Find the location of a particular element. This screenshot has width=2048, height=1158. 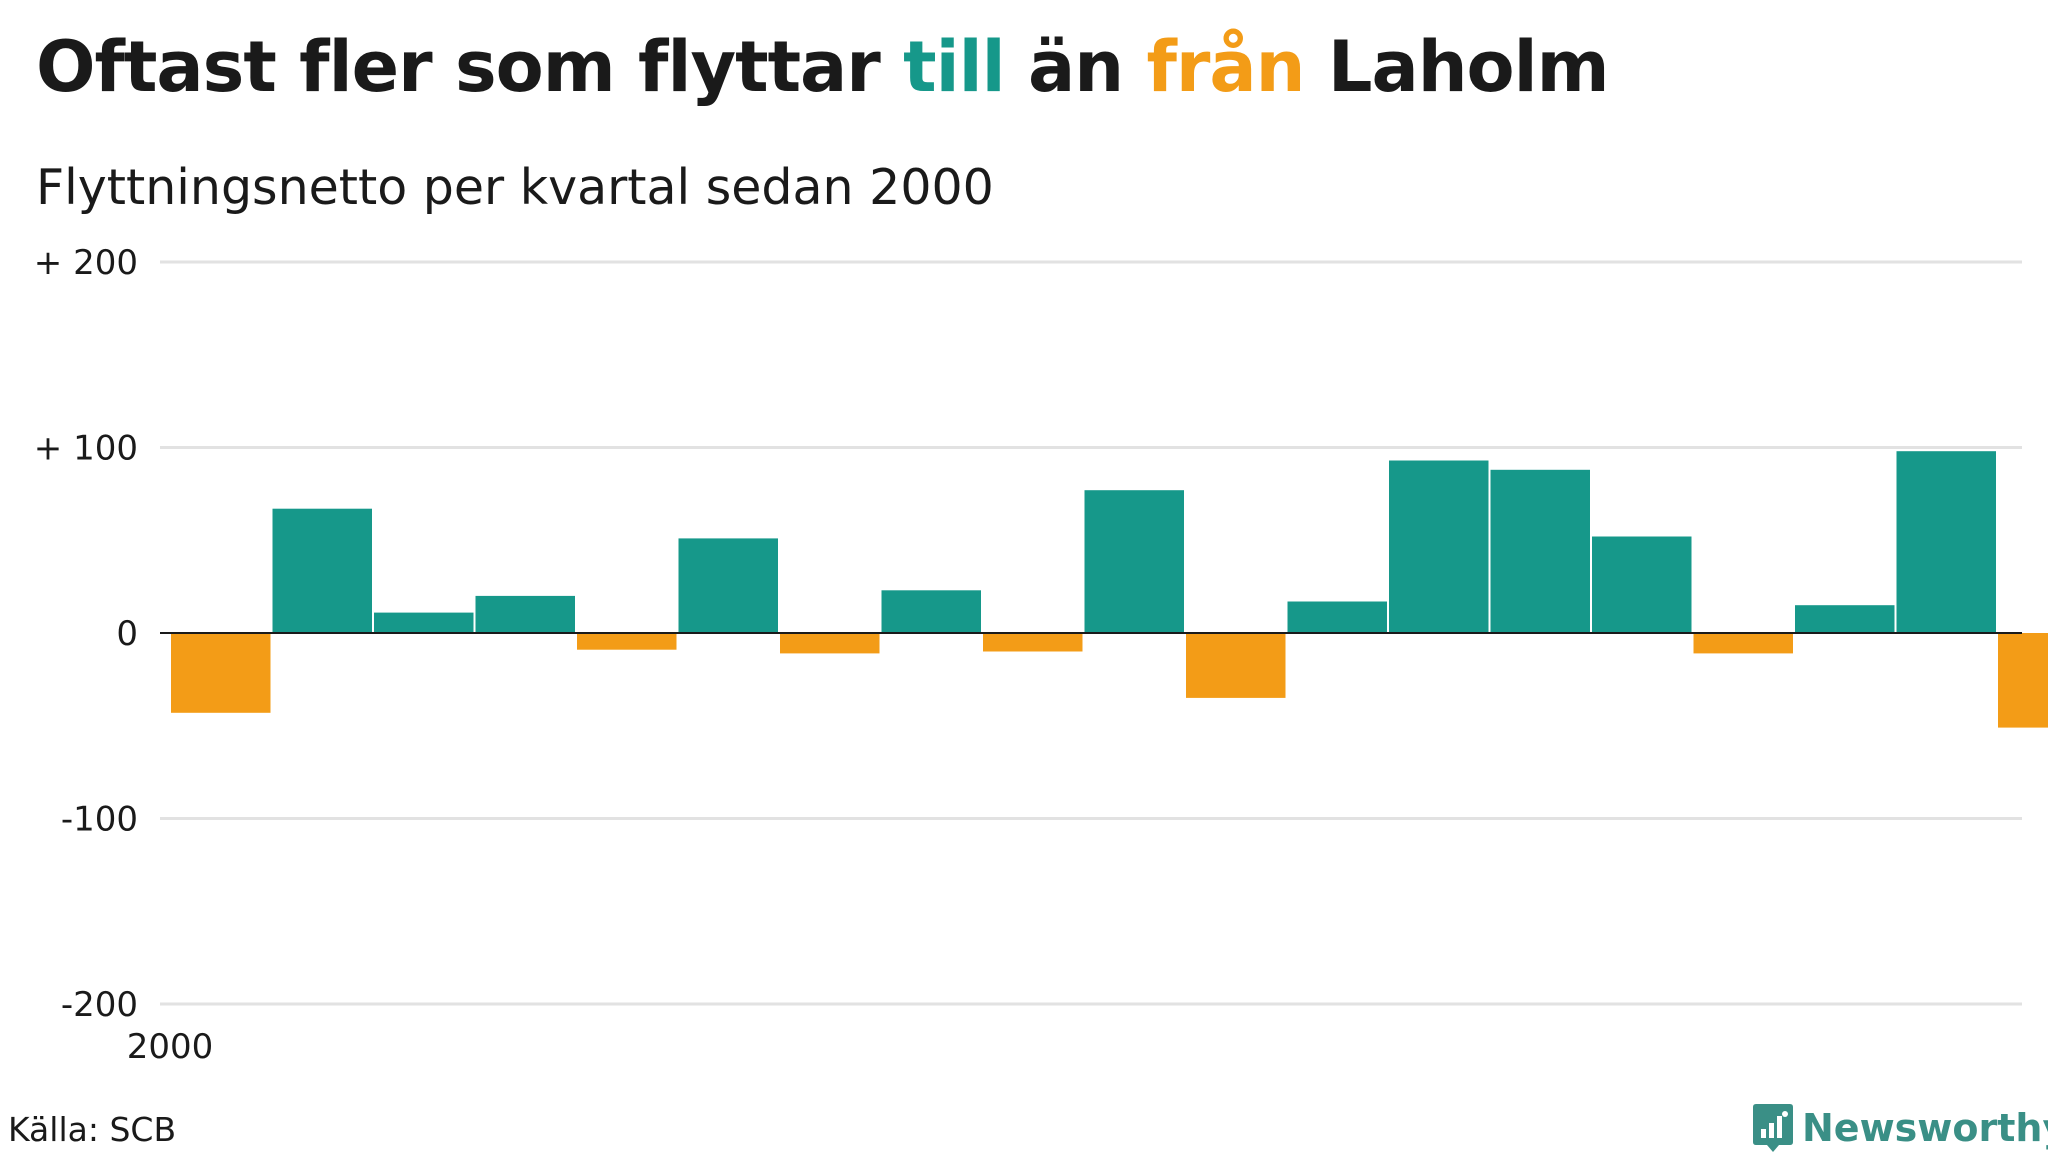

title-word-till: till is located at coordinates (954, 67).